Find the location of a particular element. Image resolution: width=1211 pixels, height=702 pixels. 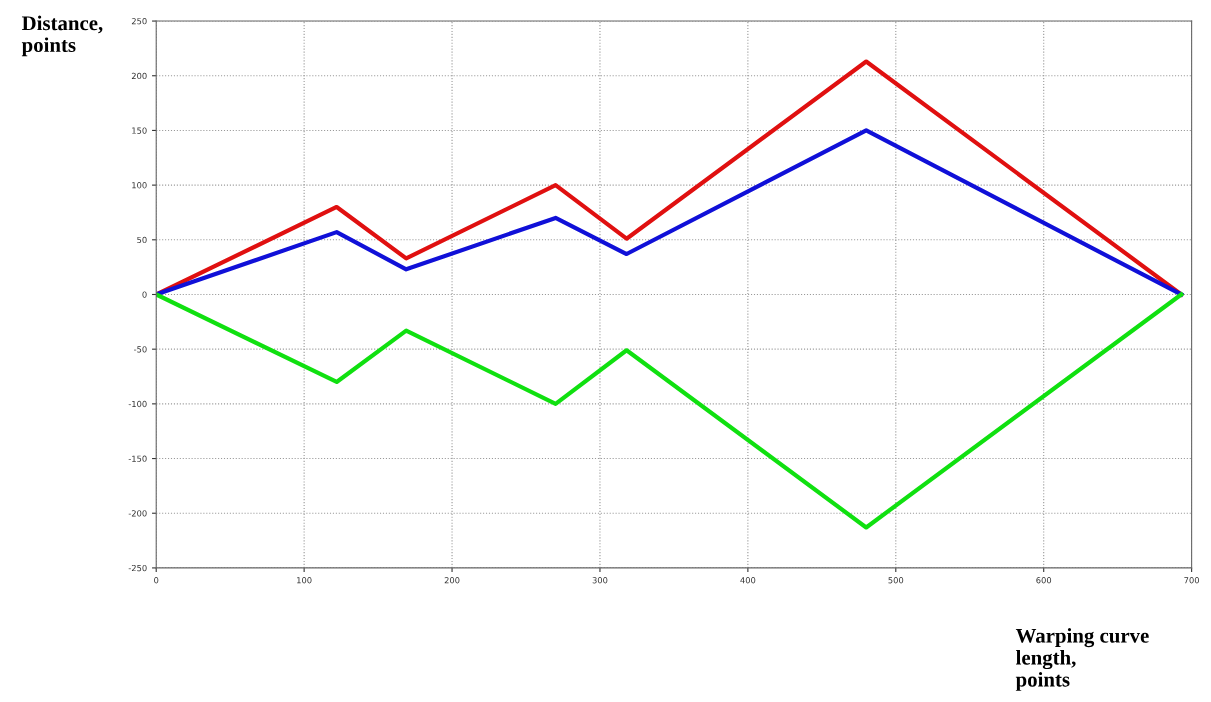

x-tick-label: 500 is located at coordinates (896, 580).